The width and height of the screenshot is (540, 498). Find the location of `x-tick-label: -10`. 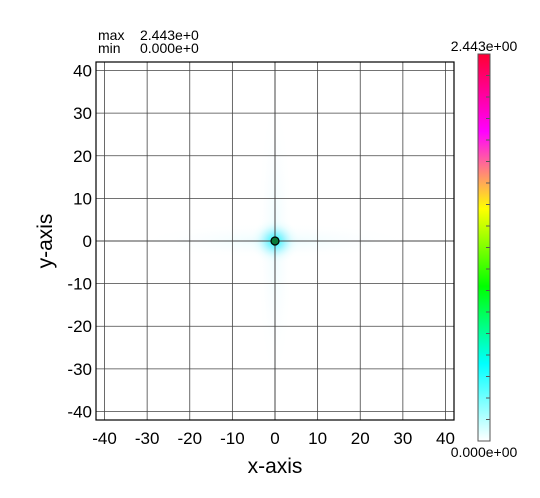

x-tick-label: -10 is located at coordinates (232, 438).